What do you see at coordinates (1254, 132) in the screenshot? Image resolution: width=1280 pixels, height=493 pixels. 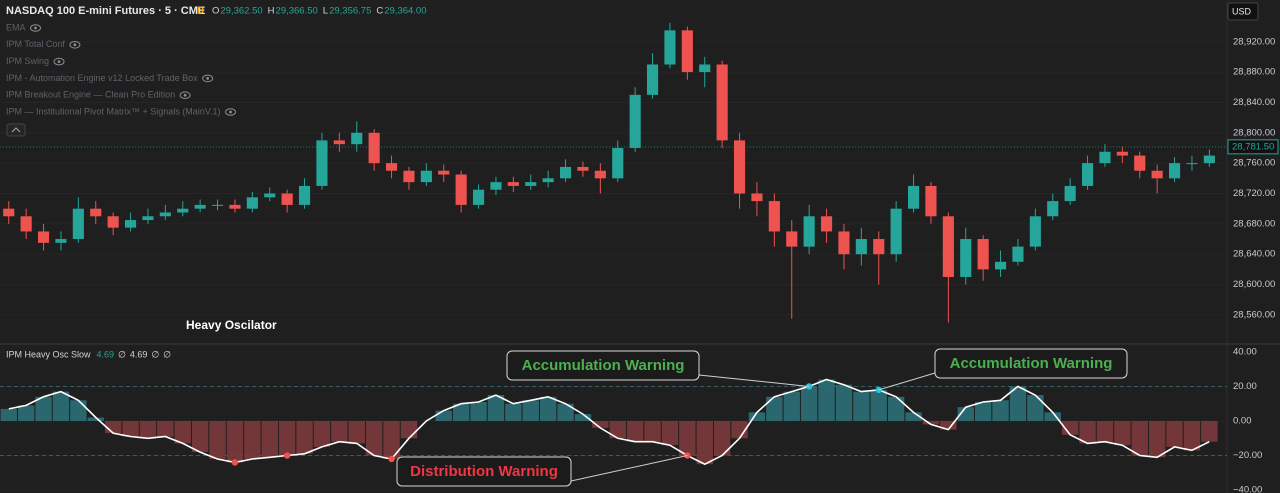 I see `y-tick-label: 28,800.00` at bounding box center [1254, 132].